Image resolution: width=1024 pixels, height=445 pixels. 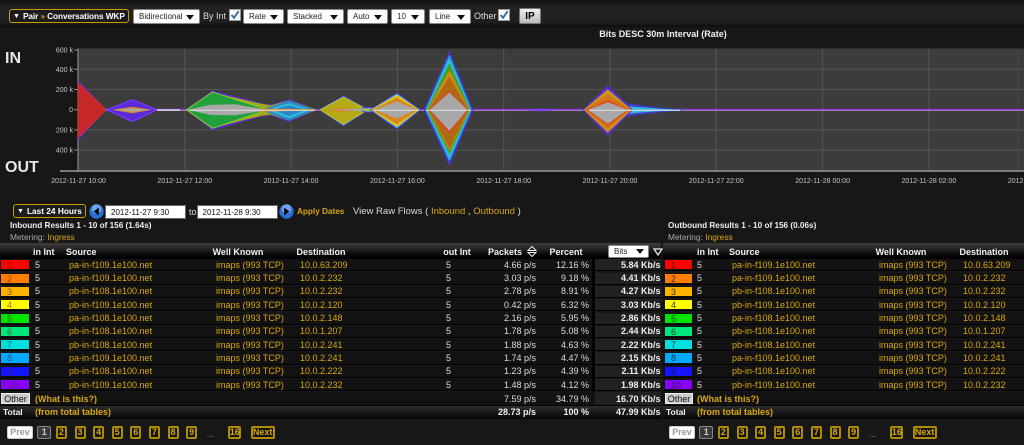 What do you see at coordinates (13, 58) in the screenshot?
I see `svg-text: IN` at bounding box center [13, 58].